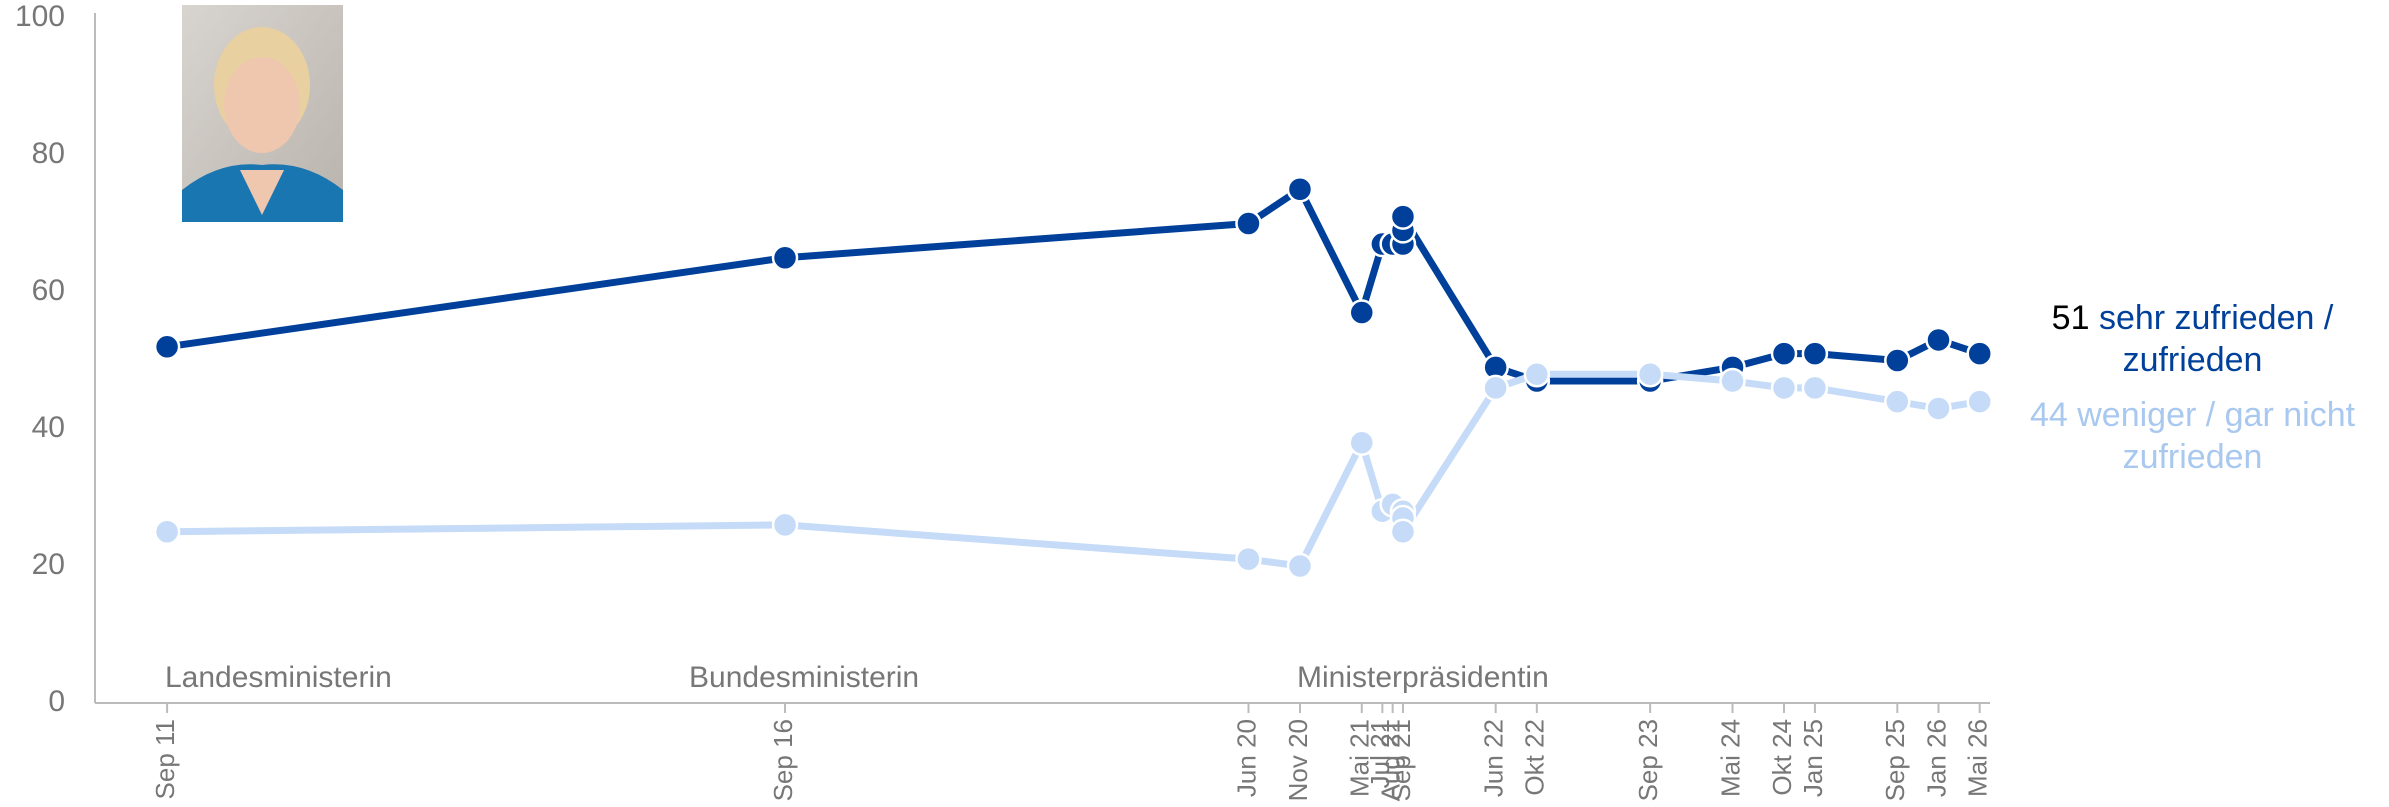 Image resolution: width=2389 pixels, height=807 pixels. Describe the element at coordinates (804, 677) in the screenshot. I see `annotation: Bundesministerin` at that location.